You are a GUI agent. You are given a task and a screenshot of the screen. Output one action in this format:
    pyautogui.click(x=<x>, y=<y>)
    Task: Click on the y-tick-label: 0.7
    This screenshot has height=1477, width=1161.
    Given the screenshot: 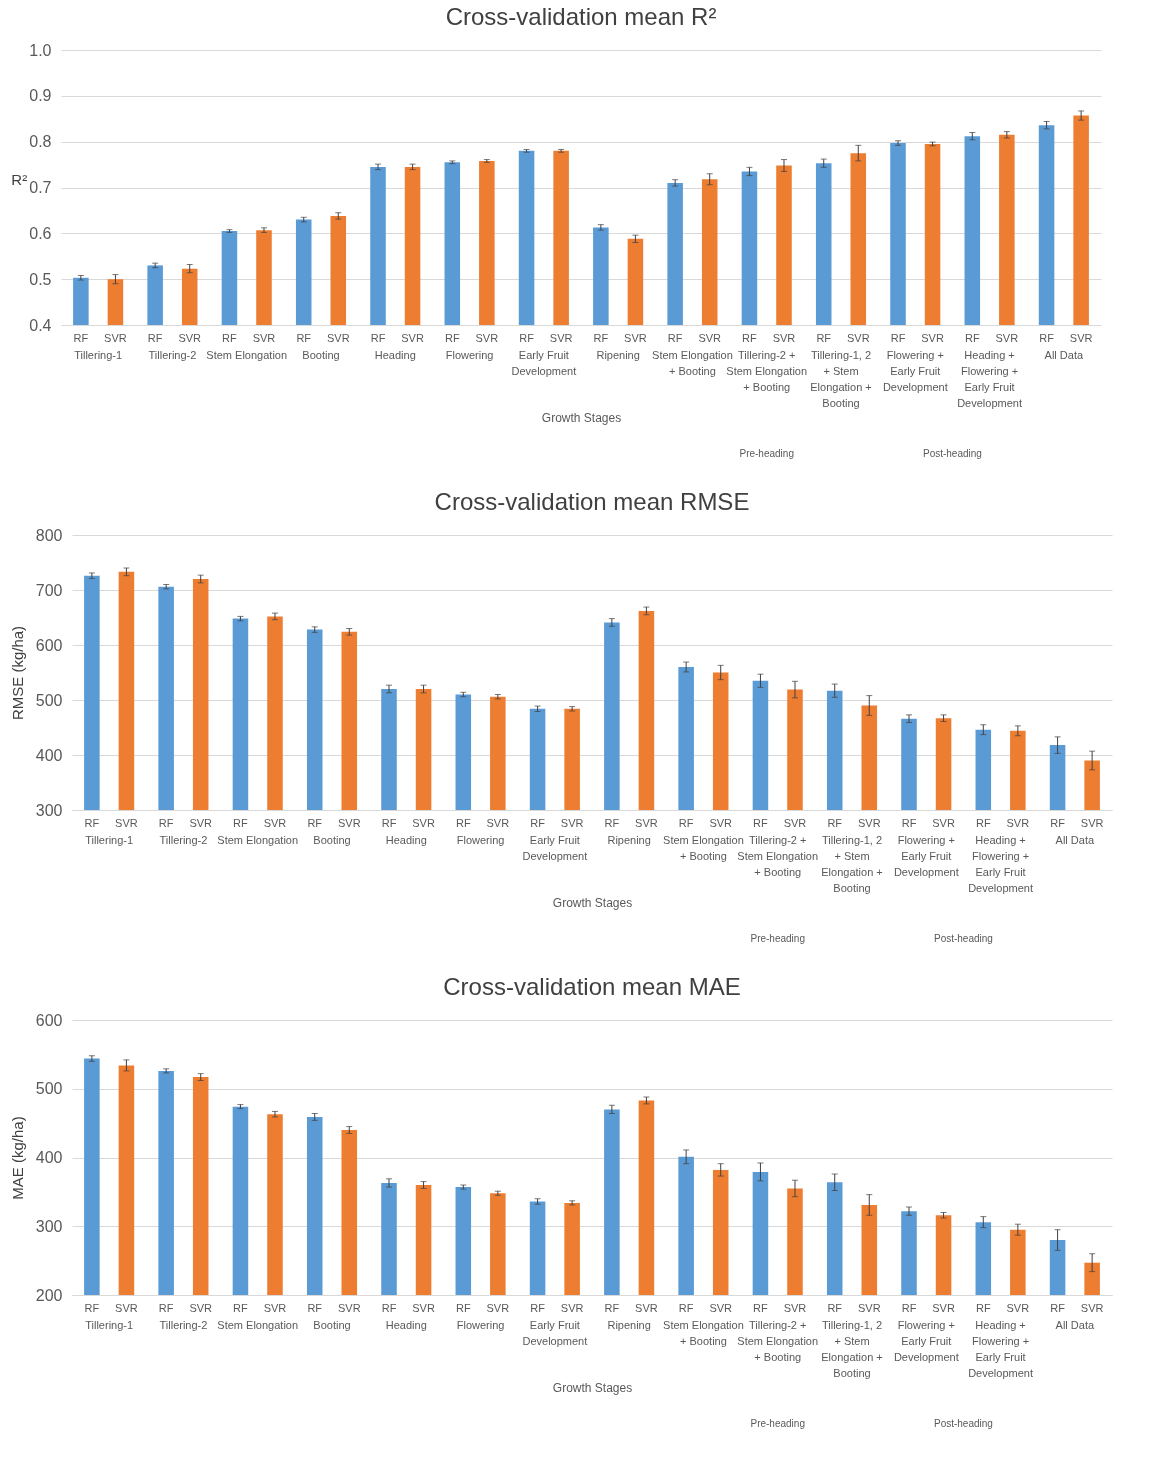 What is the action you would take?
    pyautogui.click(x=40, y=187)
    